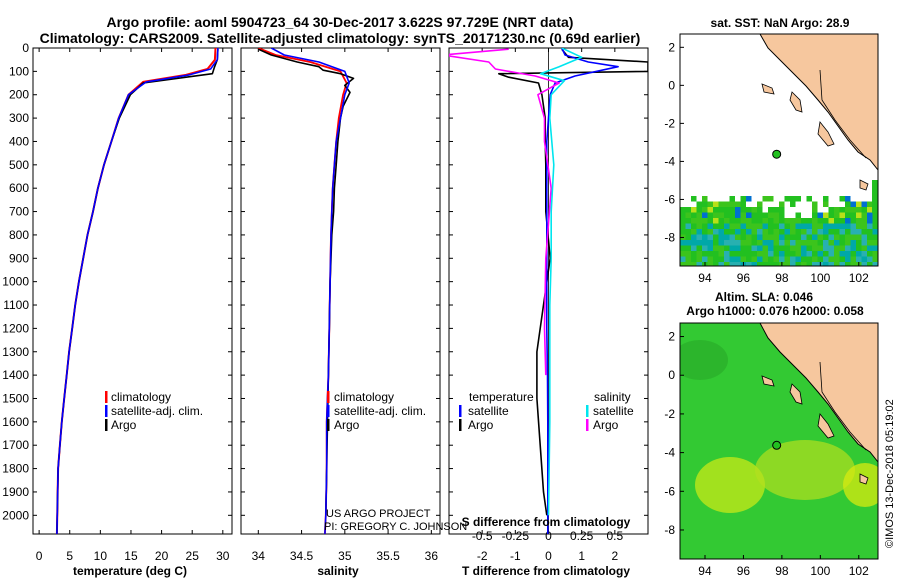  What do you see at coordinates (796, 394) in the screenshot?
I see `sla-island-nias` at bounding box center [796, 394].